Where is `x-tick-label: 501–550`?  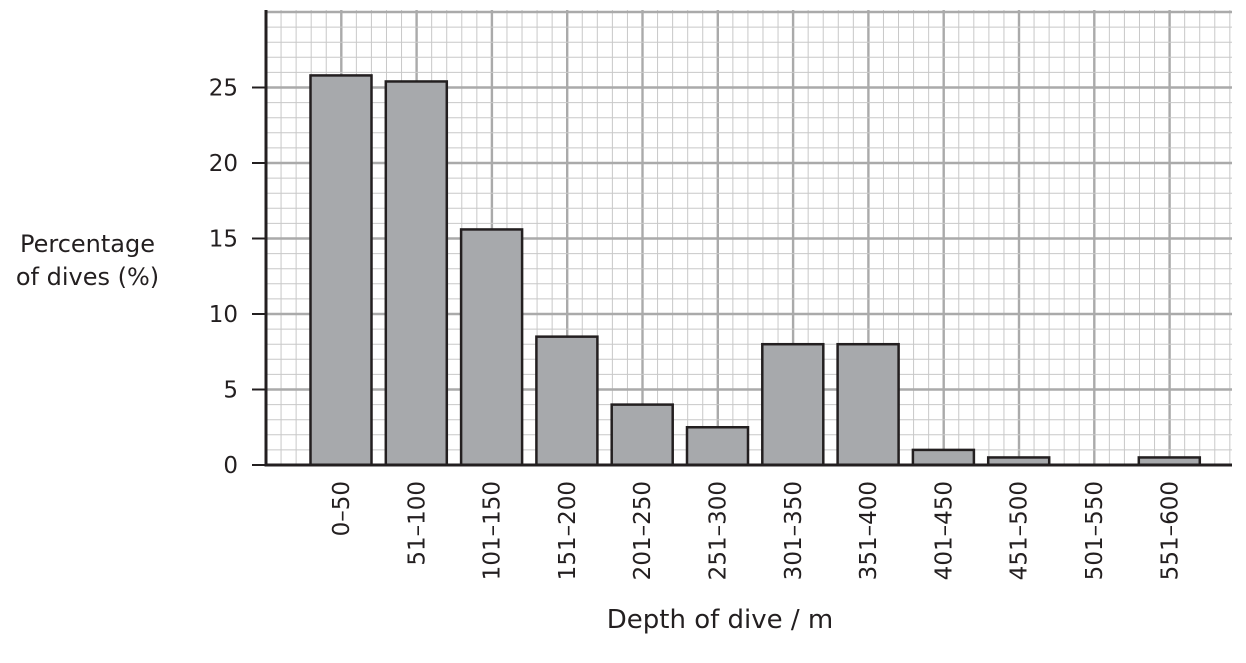
x-tick-label: 501–550 is located at coordinates (1095, 530).